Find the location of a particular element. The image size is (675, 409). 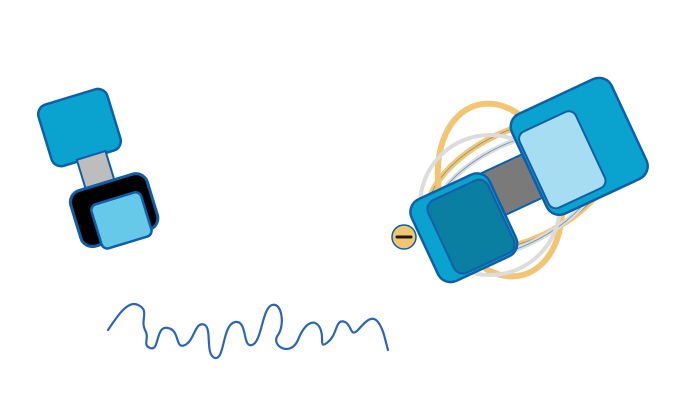

connector-head-inset is located at coordinates (562, 160).